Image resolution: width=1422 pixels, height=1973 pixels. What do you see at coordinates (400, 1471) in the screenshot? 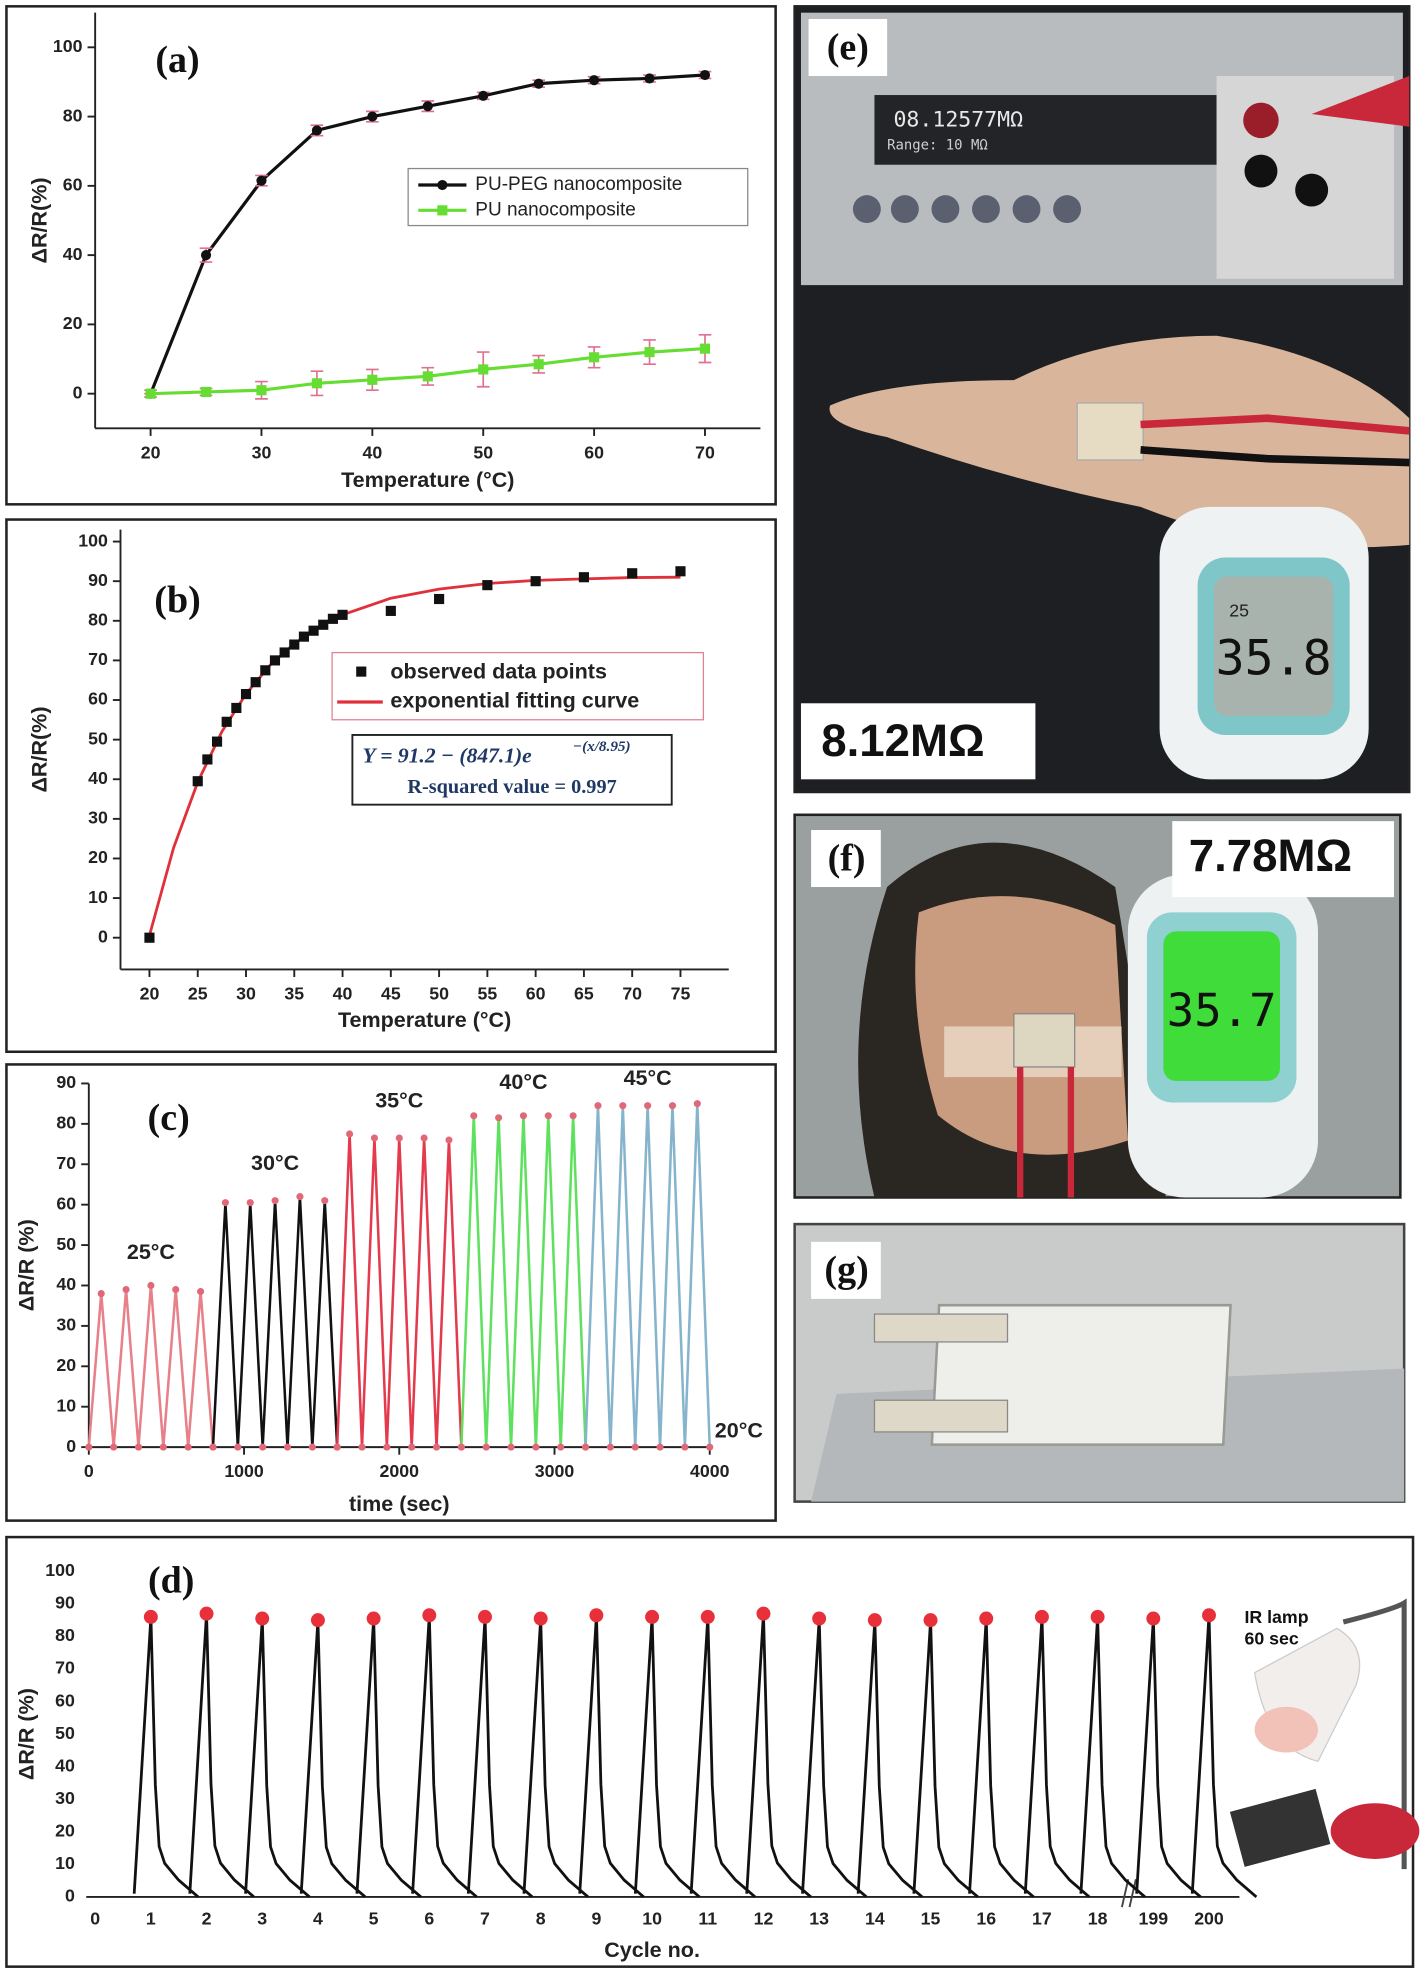
I see `x-tick-label: 2000` at bounding box center [400, 1471].